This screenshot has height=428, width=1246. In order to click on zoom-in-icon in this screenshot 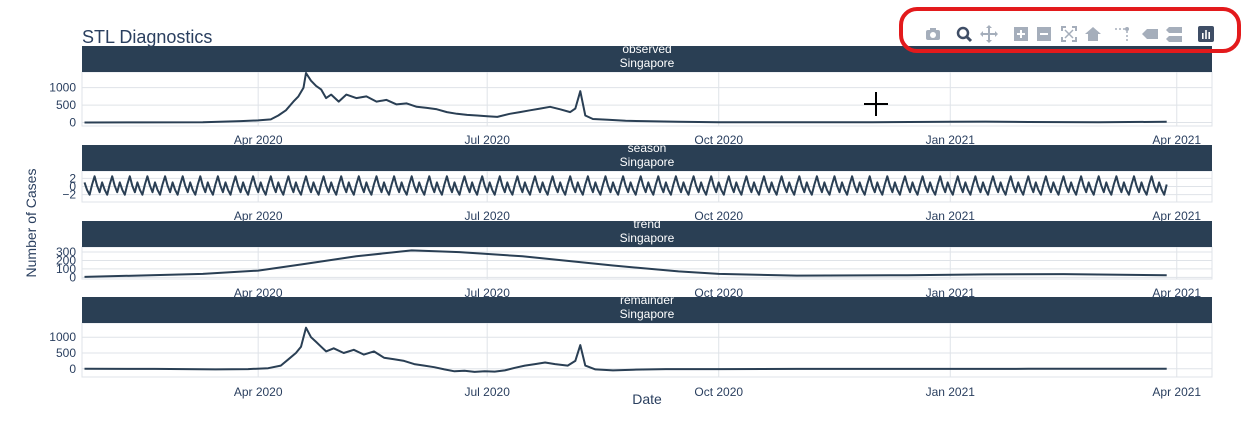, I will do `click(1021, 34)`.